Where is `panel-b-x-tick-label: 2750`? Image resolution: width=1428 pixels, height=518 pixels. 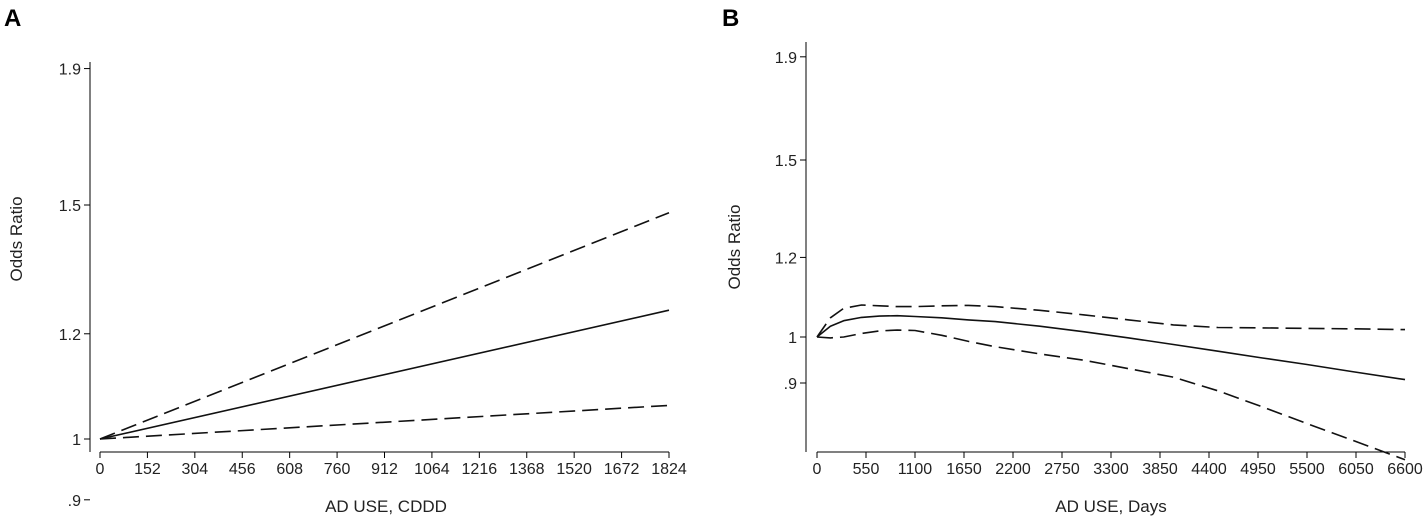
panel-b-x-tick-label: 2750 is located at coordinates (1062, 469).